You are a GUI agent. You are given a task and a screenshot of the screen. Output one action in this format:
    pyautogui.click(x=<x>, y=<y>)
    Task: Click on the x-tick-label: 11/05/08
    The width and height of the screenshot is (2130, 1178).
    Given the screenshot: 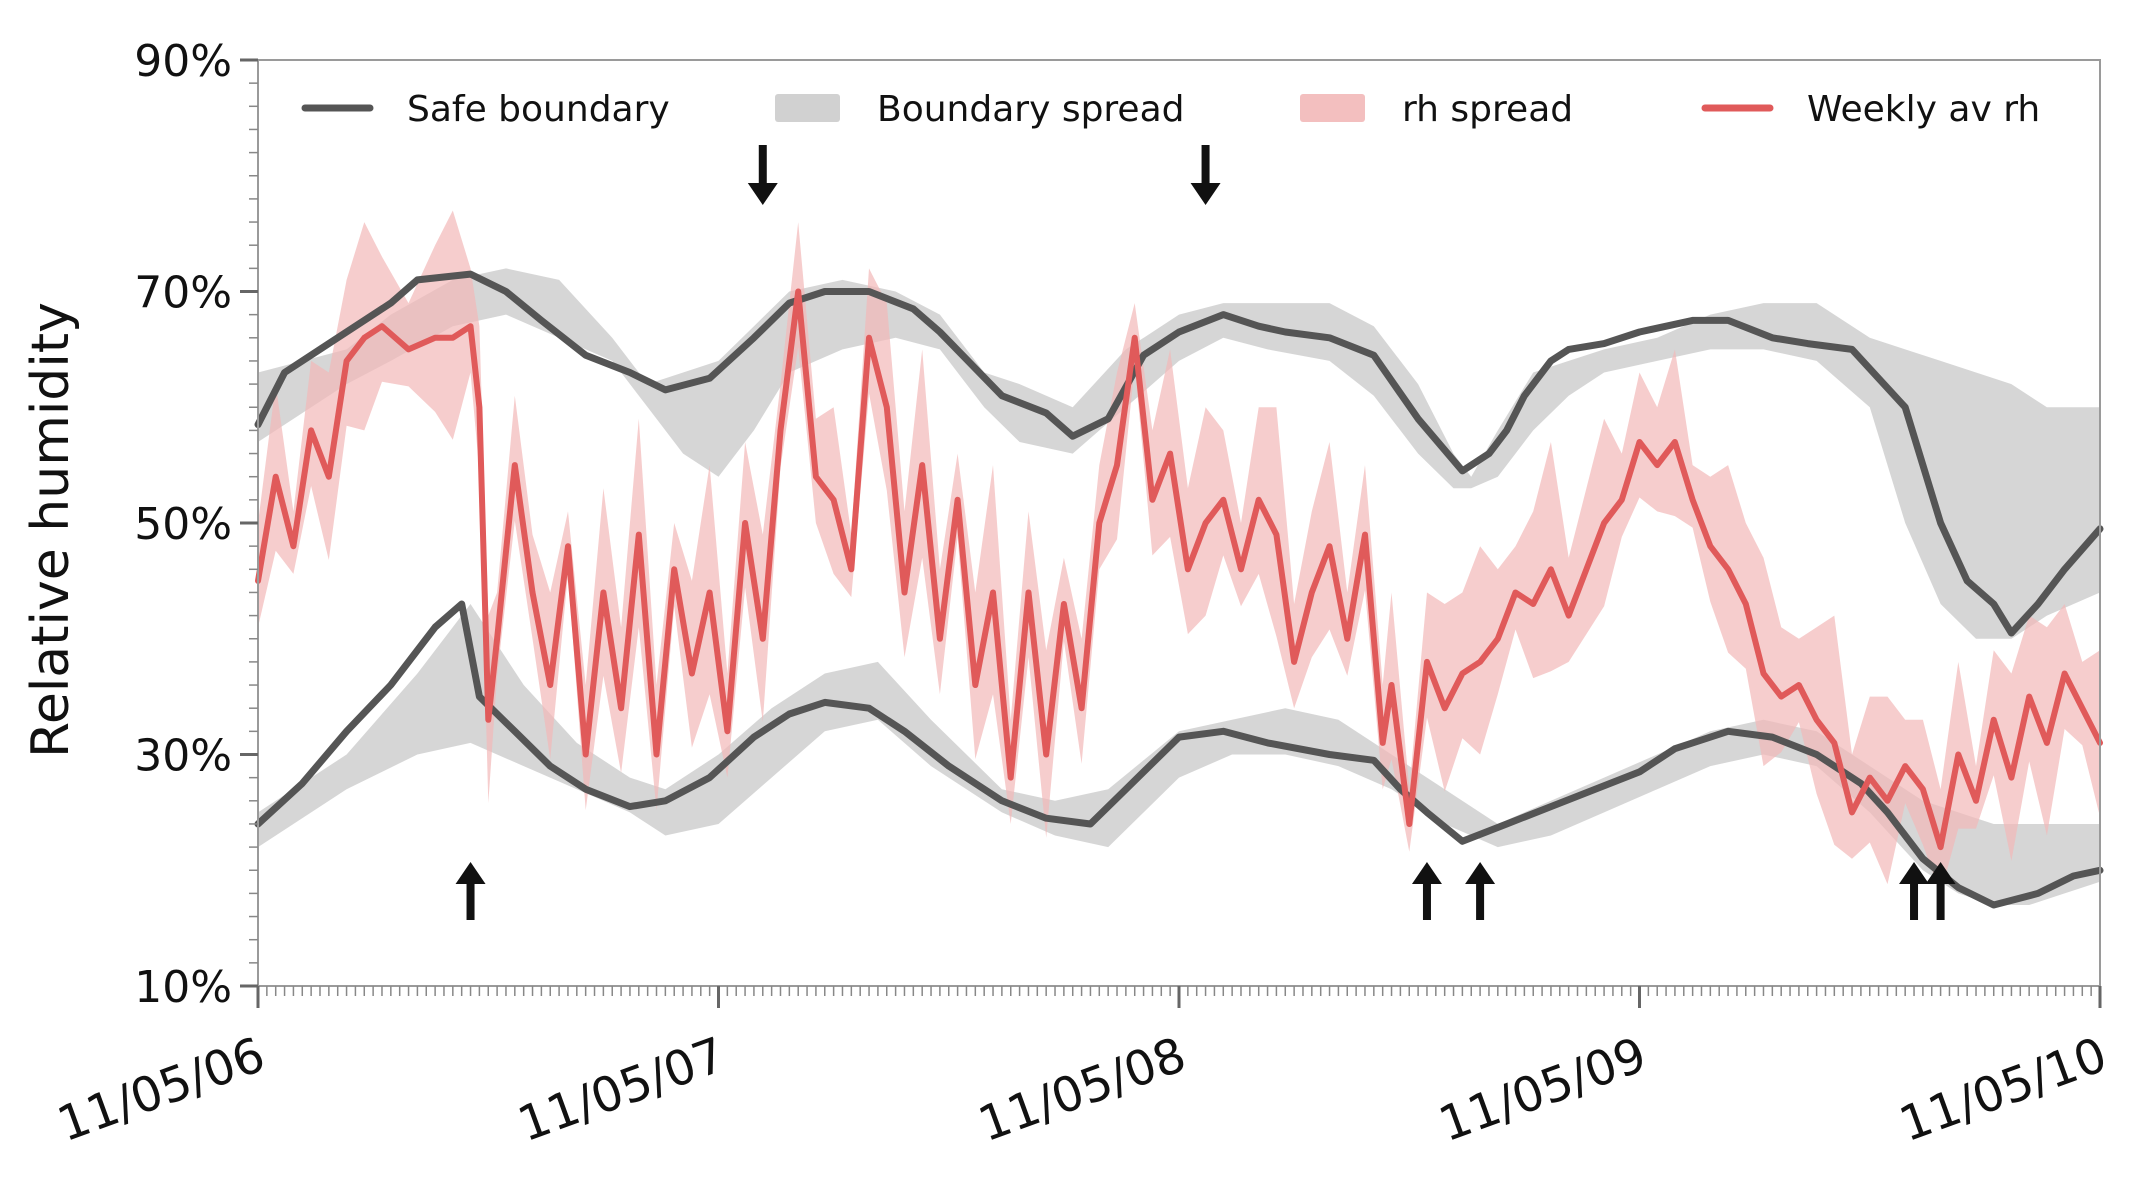 What is the action you would take?
    pyautogui.click(x=1082, y=1090)
    